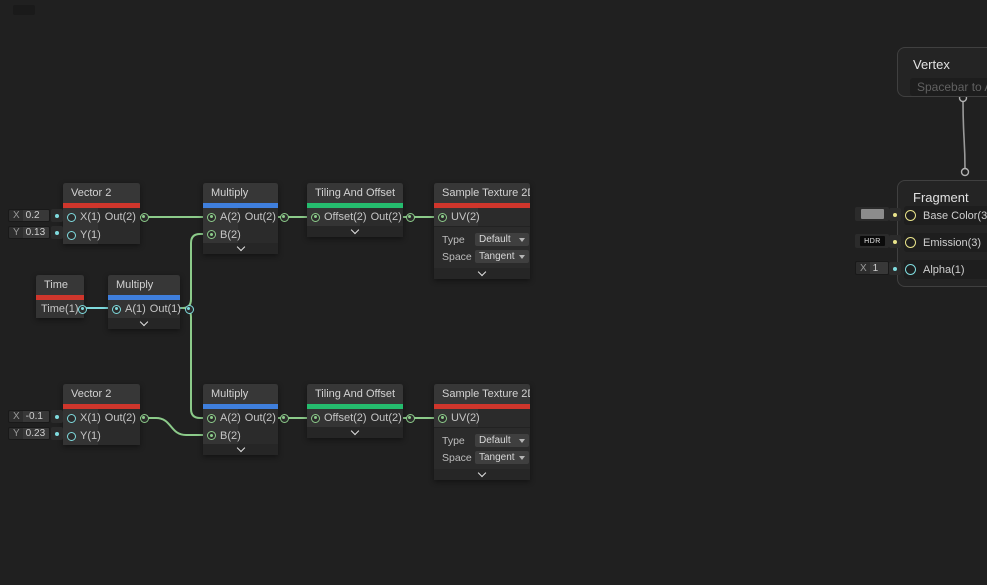 The width and height of the screenshot is (987, 585). What do you see at coordinates (878, 268) in the screenshot?
I see `field-value: 1` at bounding box center [878, 268].